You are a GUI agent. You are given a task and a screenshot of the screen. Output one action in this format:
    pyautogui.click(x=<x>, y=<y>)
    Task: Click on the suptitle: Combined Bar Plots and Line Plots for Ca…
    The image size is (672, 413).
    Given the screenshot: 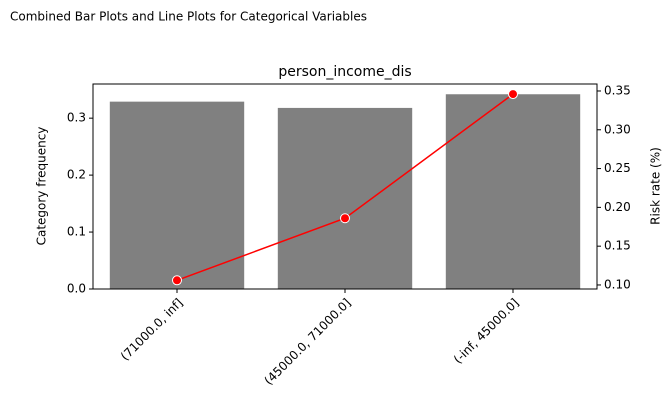 What is the action you would take?
    pyautogui.click(x=188, y=17)
    